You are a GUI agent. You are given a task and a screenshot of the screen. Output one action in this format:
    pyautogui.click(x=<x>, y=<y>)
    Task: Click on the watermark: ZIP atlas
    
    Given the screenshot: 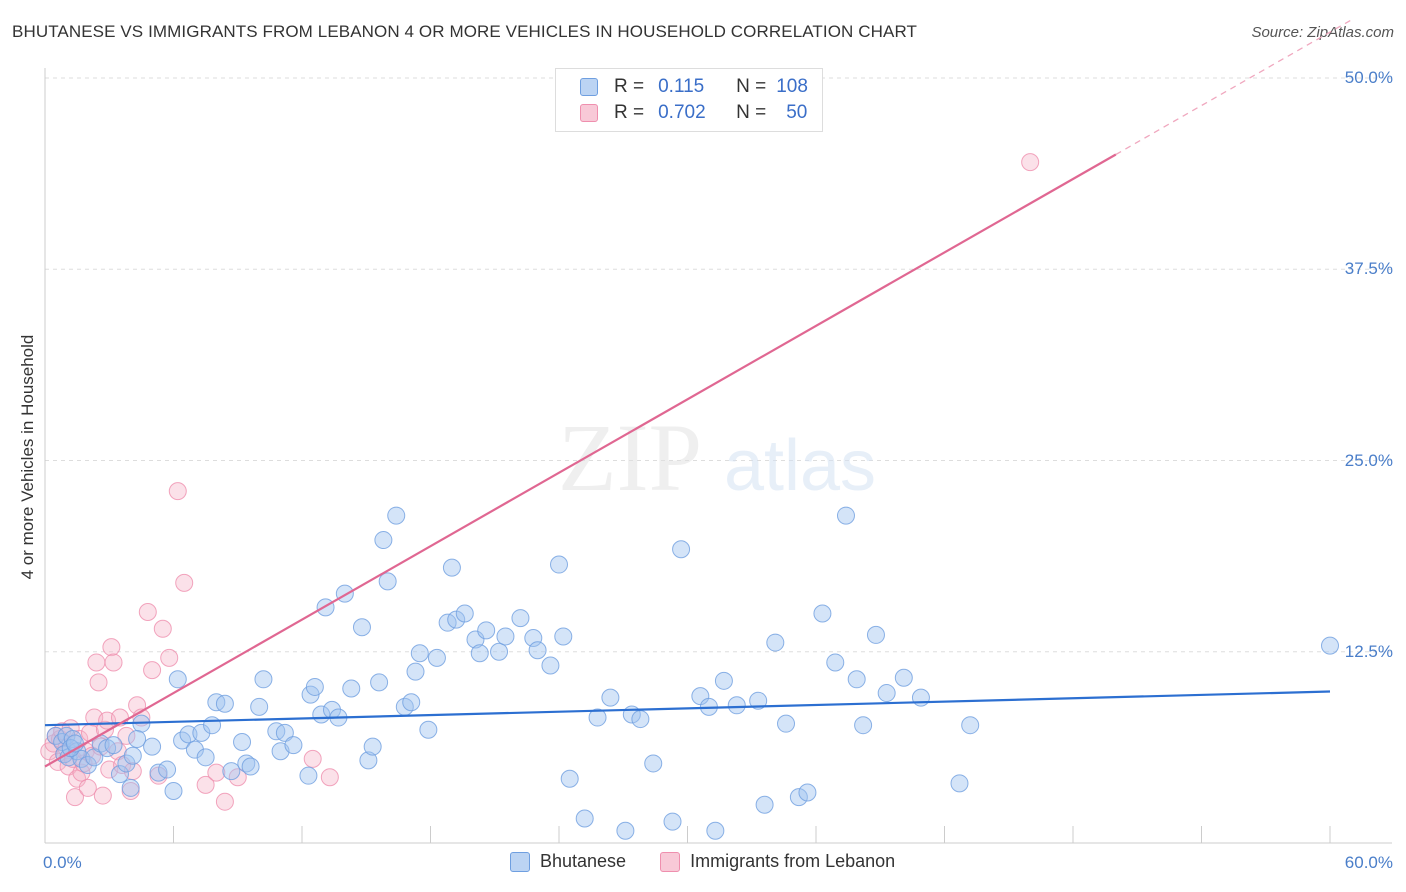 What is the action you would take?
    pyautogui.click(x=717, y=457)
    